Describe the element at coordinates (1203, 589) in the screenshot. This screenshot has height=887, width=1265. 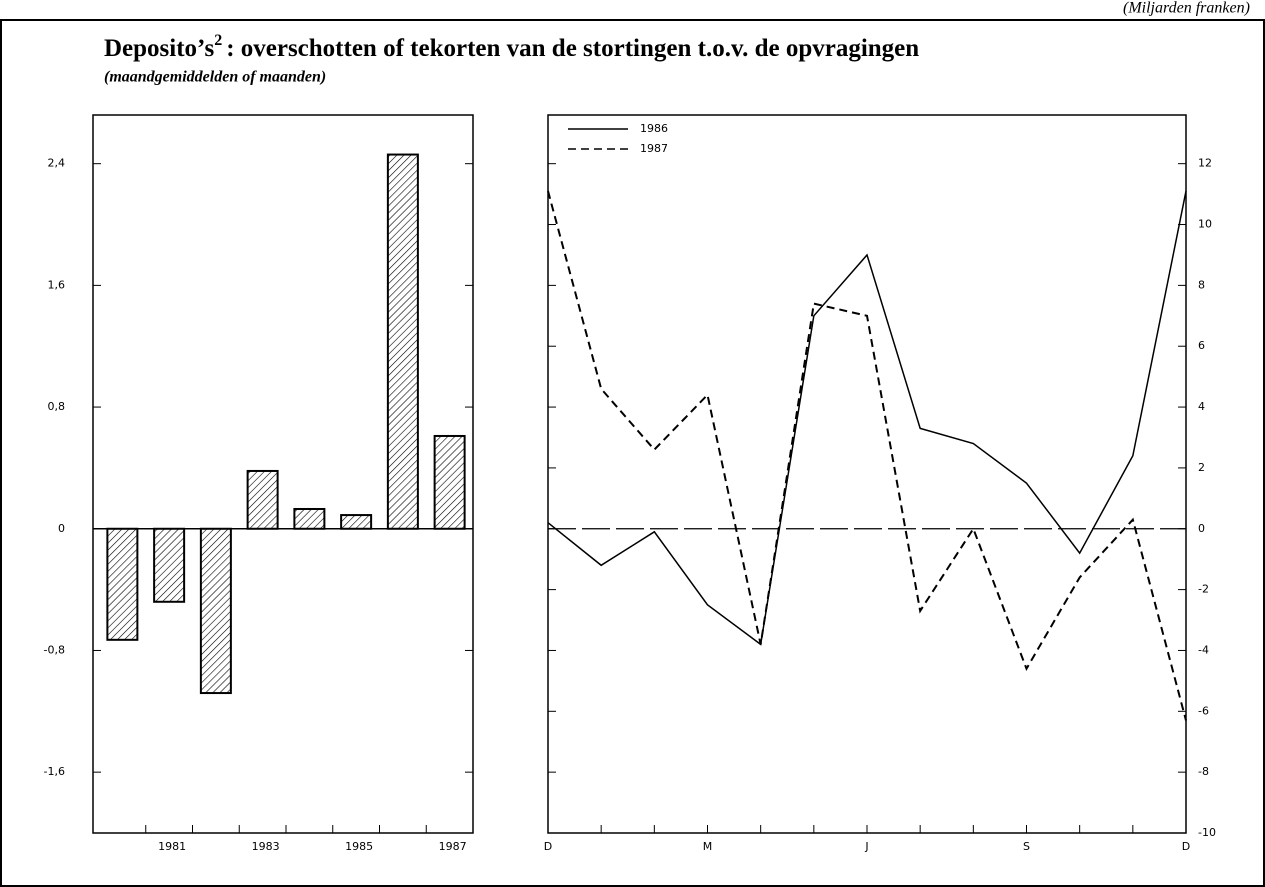
I see `y-tick-label: -2` at that location.